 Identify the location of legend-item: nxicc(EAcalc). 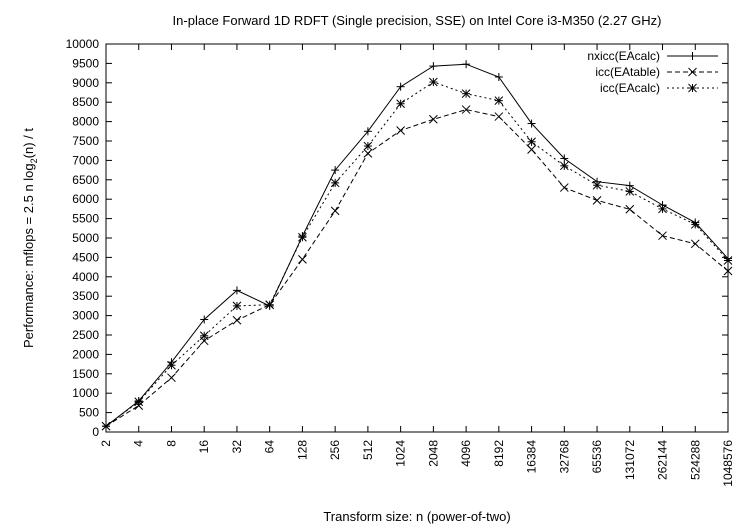
(652, 56).